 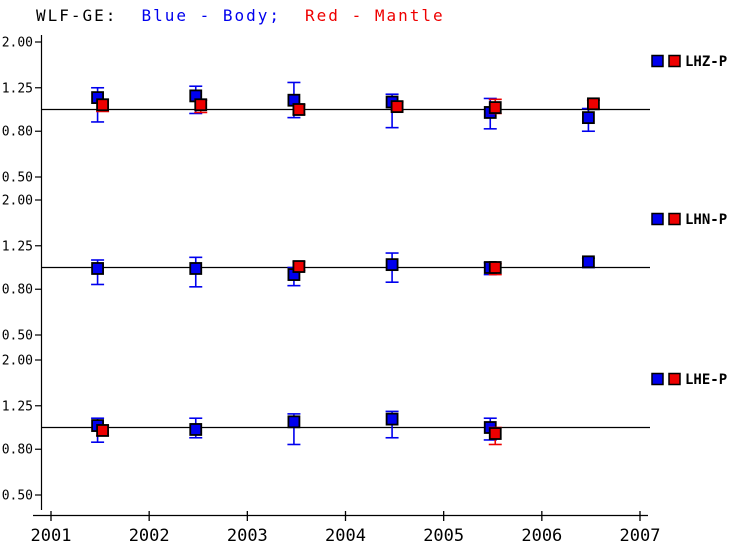 I want to click on x-tick-label: 2002, so click(x=149, y=536).